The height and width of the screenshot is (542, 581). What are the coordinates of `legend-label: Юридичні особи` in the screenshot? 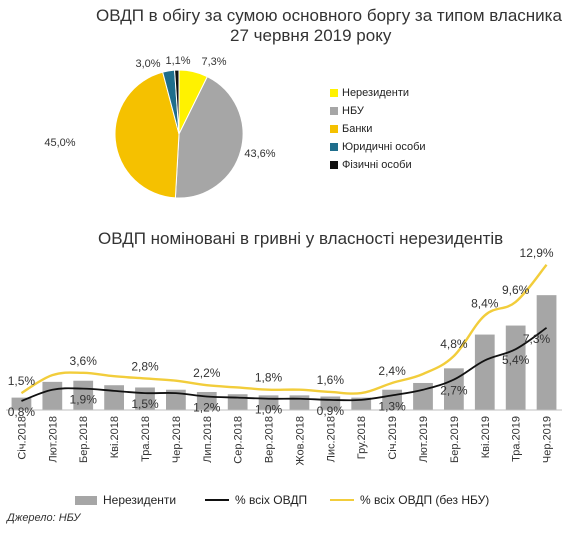 It's located at (384, 147).